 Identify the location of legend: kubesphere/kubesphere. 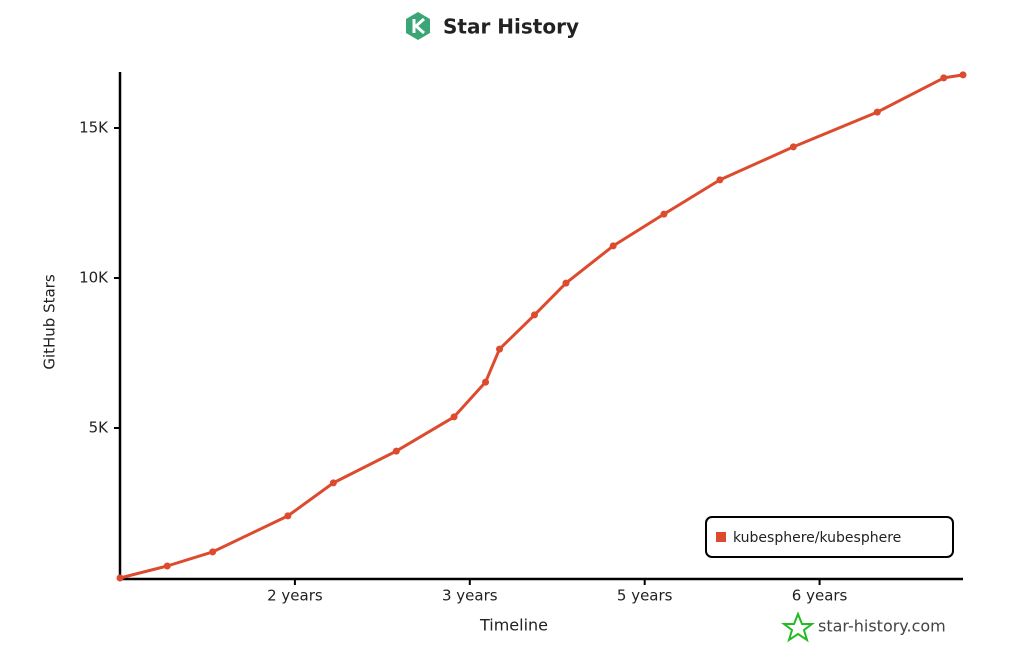
(829, 537).